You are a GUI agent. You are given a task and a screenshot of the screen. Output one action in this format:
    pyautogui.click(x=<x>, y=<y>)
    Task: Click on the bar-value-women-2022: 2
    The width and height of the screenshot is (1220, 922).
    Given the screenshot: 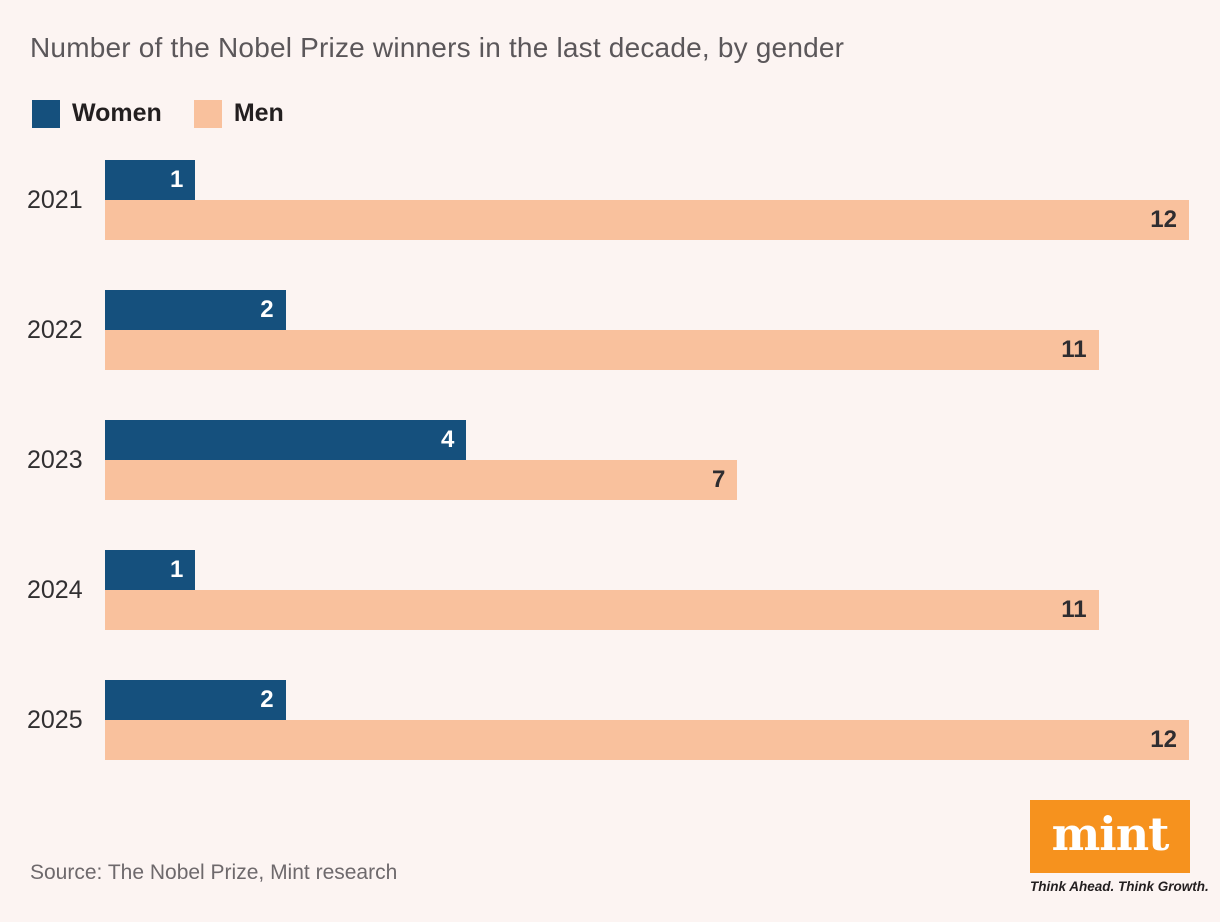 What is the action you would take?
    pyautogui.click(x=267, y=309)
    